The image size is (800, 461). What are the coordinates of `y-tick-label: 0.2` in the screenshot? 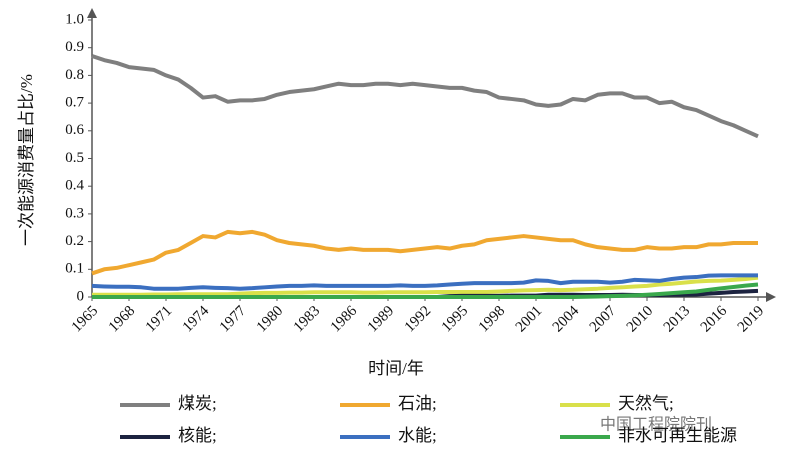 It's located at (74, 241).